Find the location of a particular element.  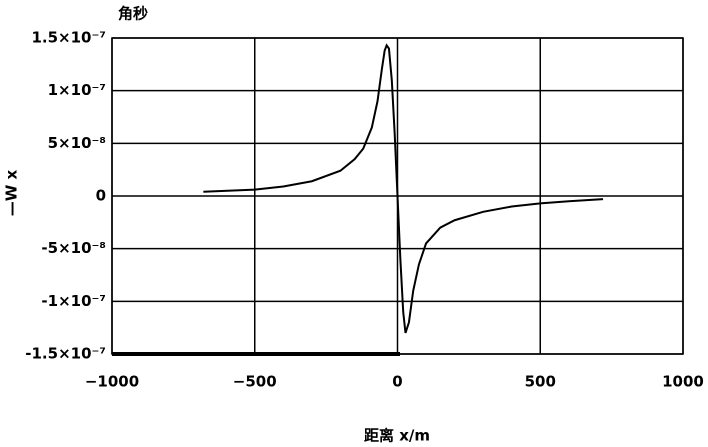

x-tick-label: −500 is located at coordinates (255, 382).